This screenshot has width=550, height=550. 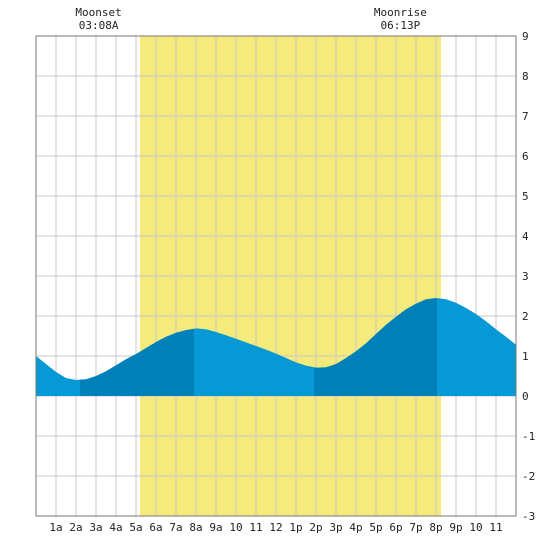 What do you see at coordinates (528, 476) in the screenshot?
I see `y-tick-label: -2` at bounding box center [528, 476].